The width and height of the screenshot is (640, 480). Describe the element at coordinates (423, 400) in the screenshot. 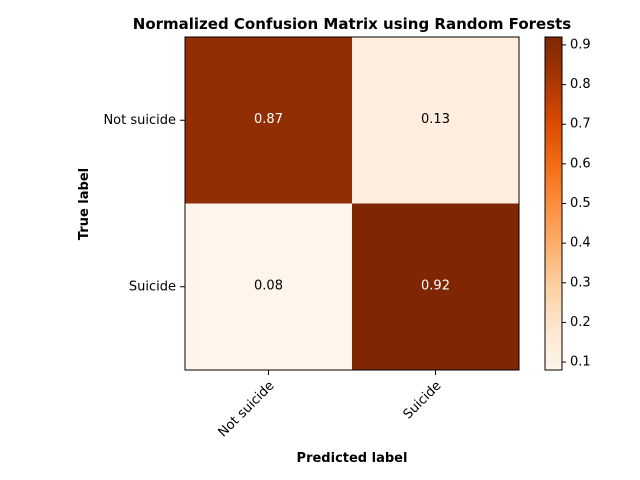

I see `x-tick-label: Suicide` at that location.